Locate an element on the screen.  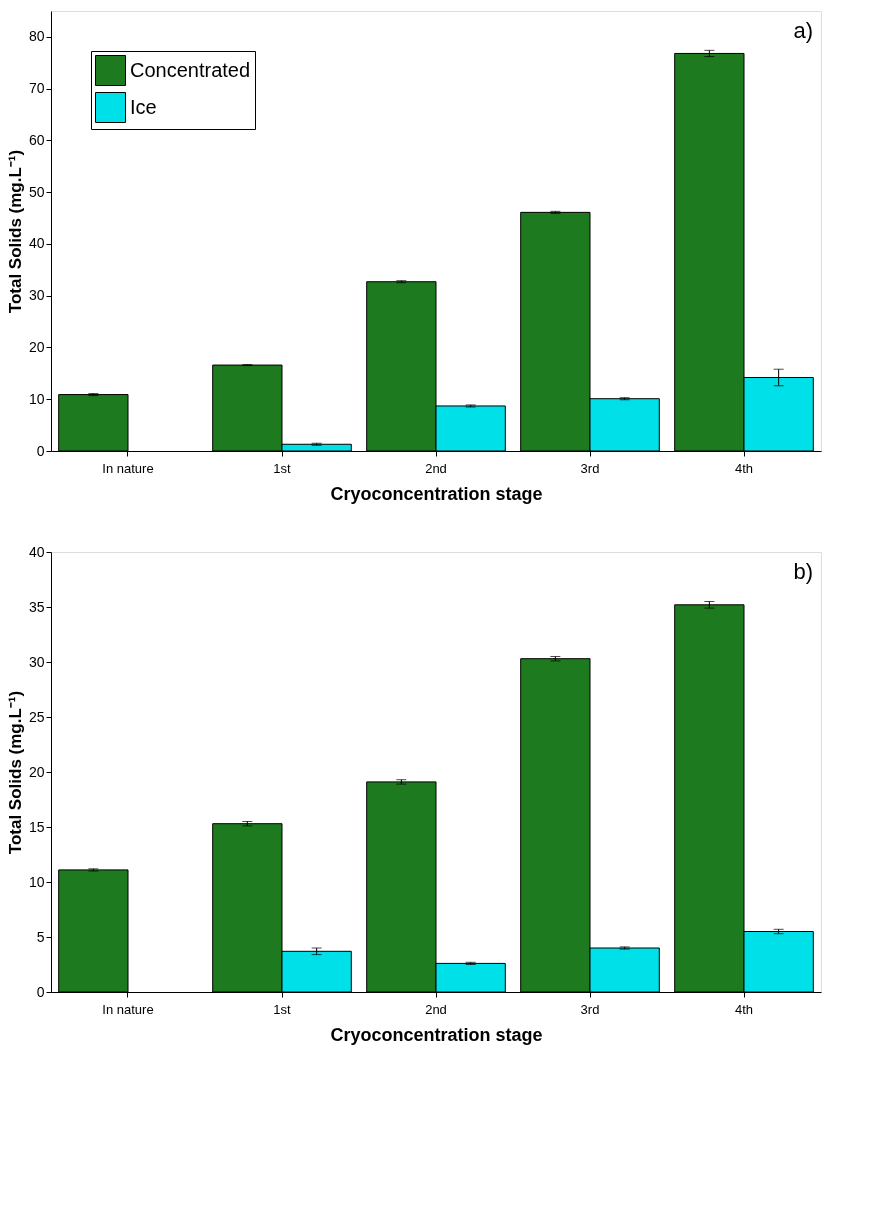
y-tick-label: 15 is located at coordinates (36, 826).